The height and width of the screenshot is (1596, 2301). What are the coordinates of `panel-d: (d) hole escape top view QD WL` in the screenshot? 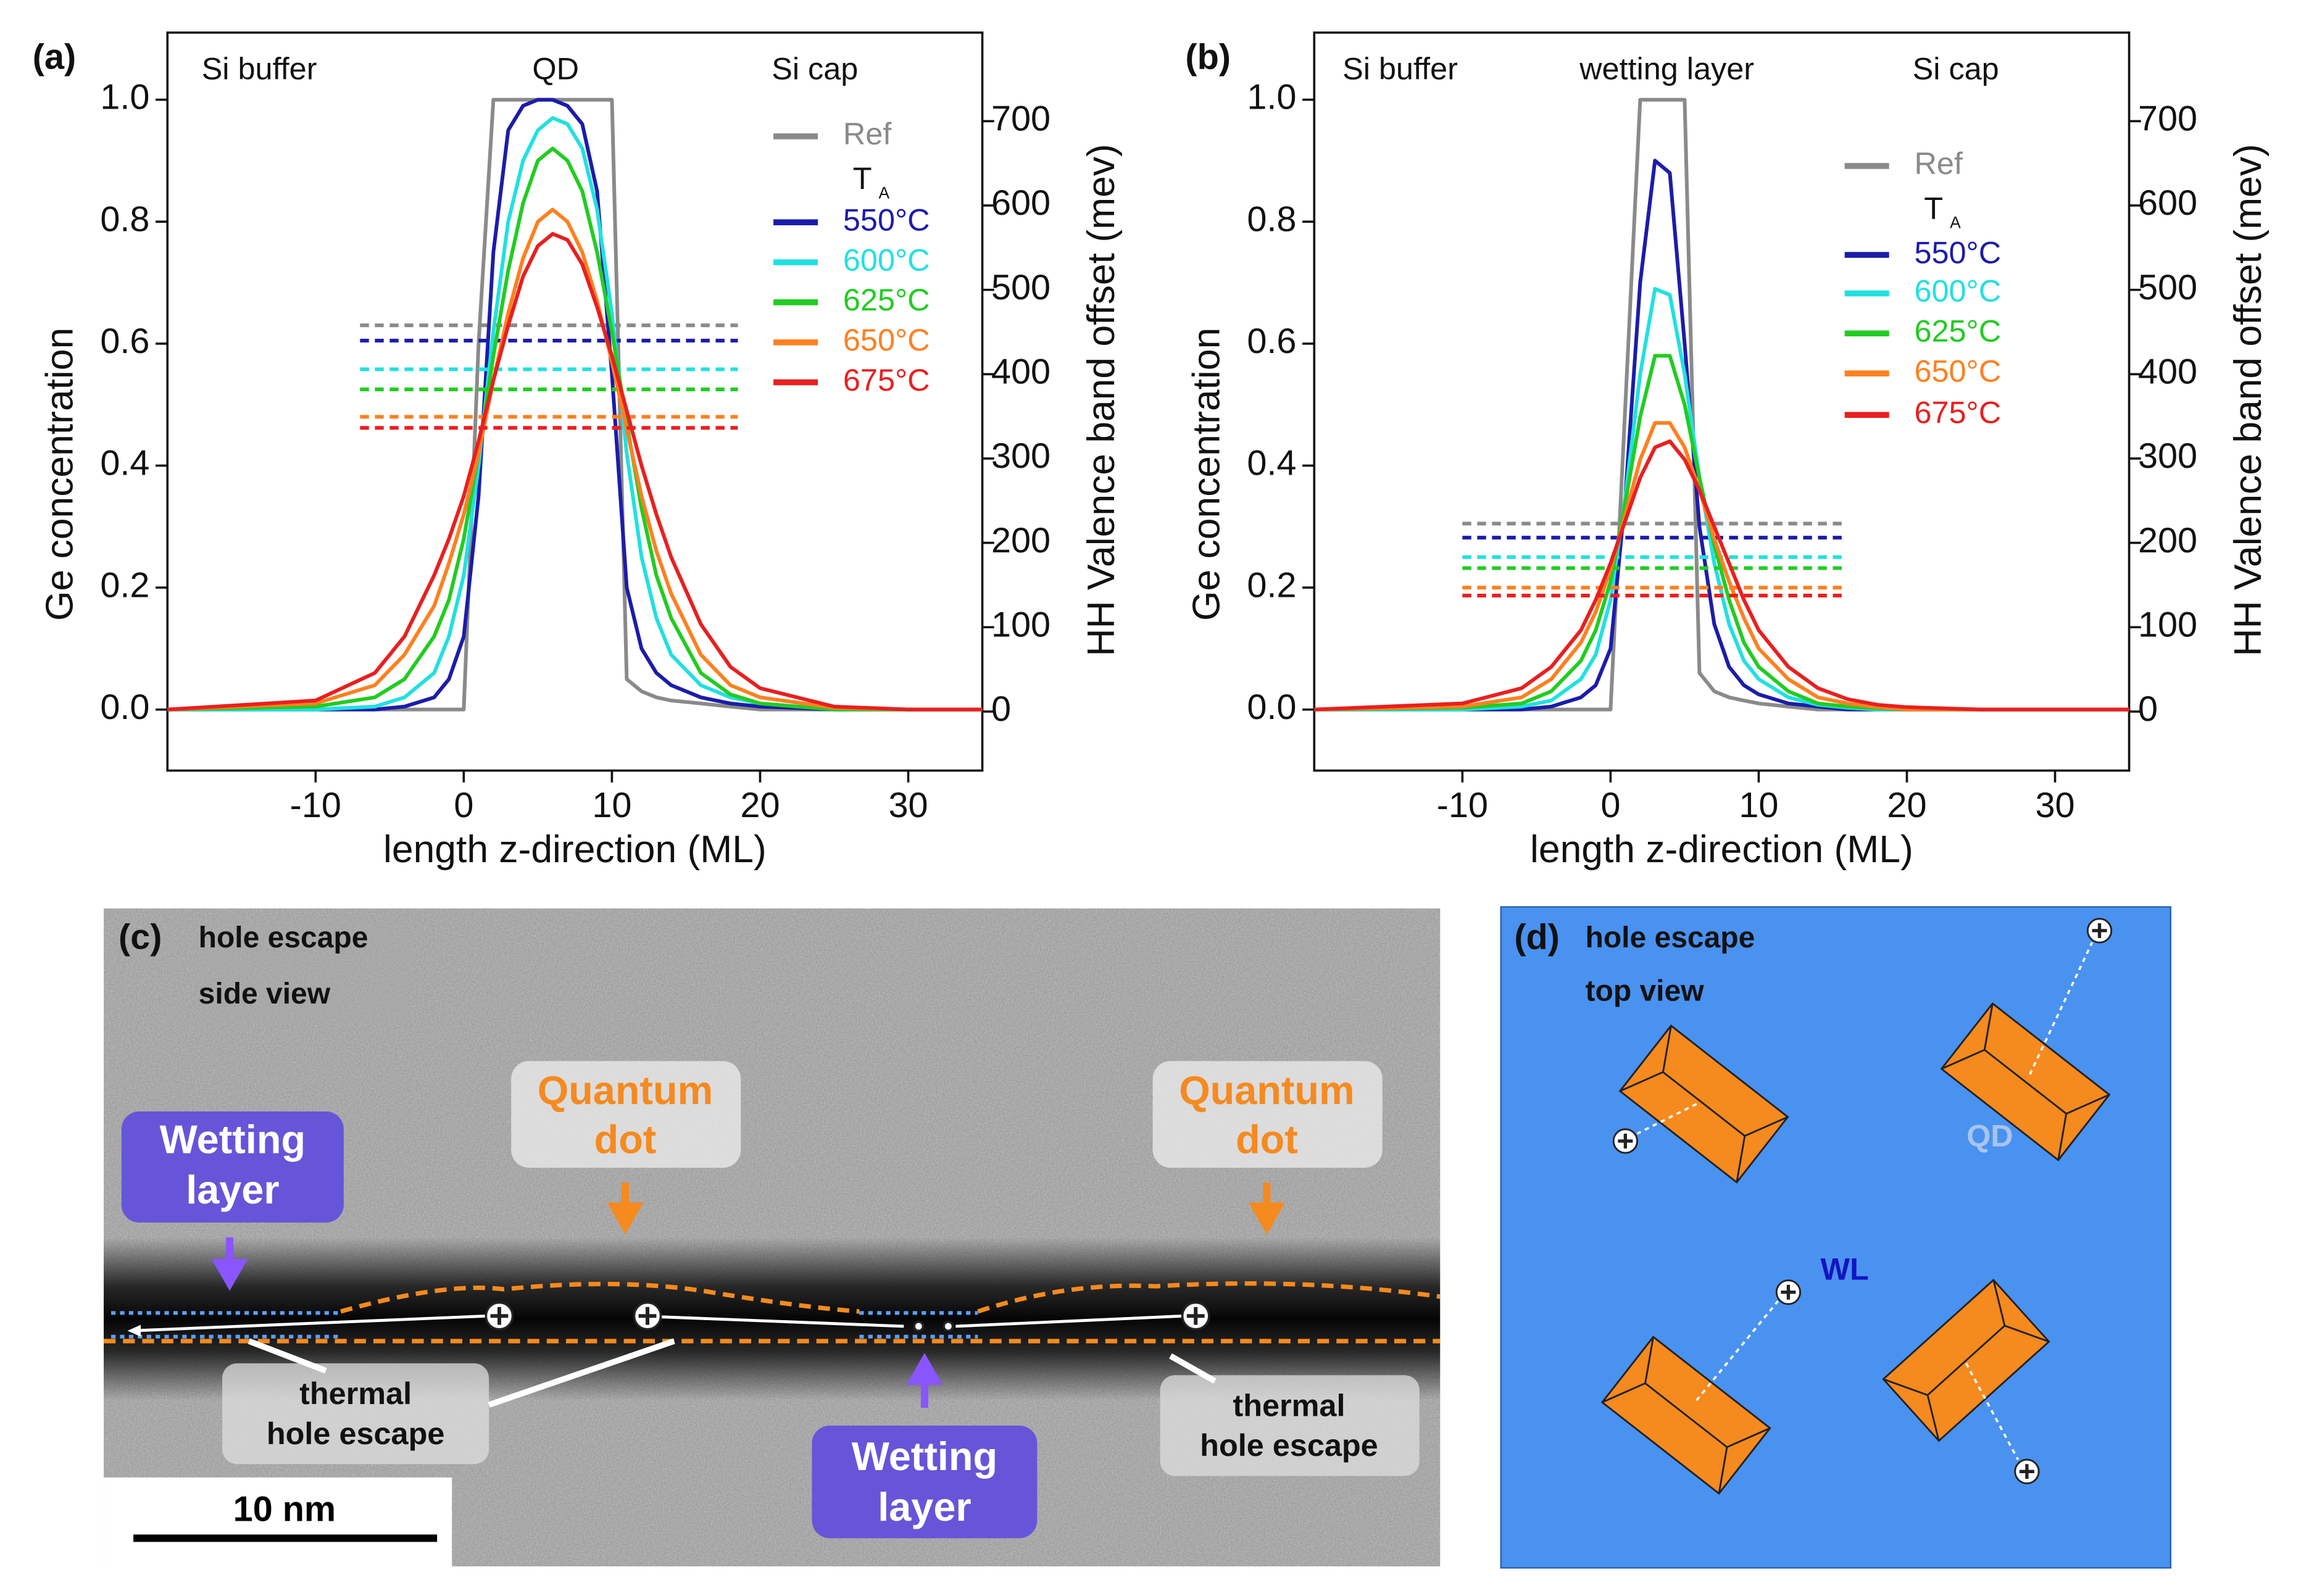 It's located at (1836, 1237).